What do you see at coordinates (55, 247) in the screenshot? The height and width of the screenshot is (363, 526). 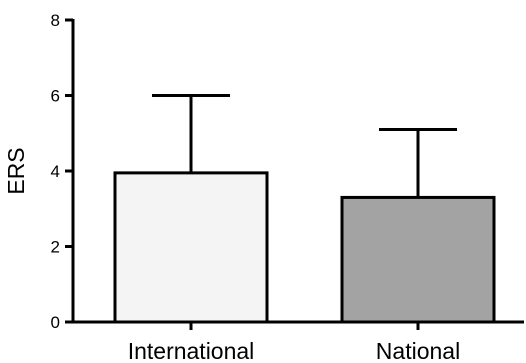 I see `y-tick-label: 2` at bounding box center [55, 247].